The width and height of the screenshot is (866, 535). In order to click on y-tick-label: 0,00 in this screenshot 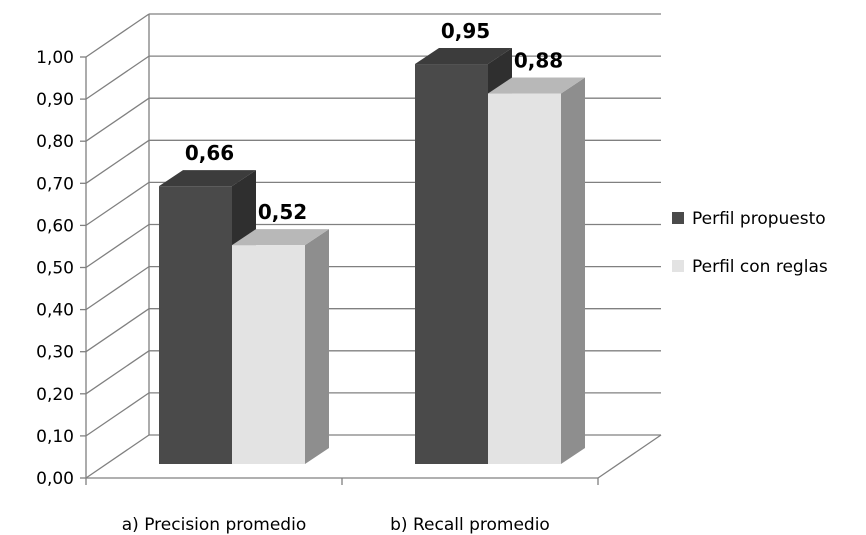, I will do `click(55, 479)`.